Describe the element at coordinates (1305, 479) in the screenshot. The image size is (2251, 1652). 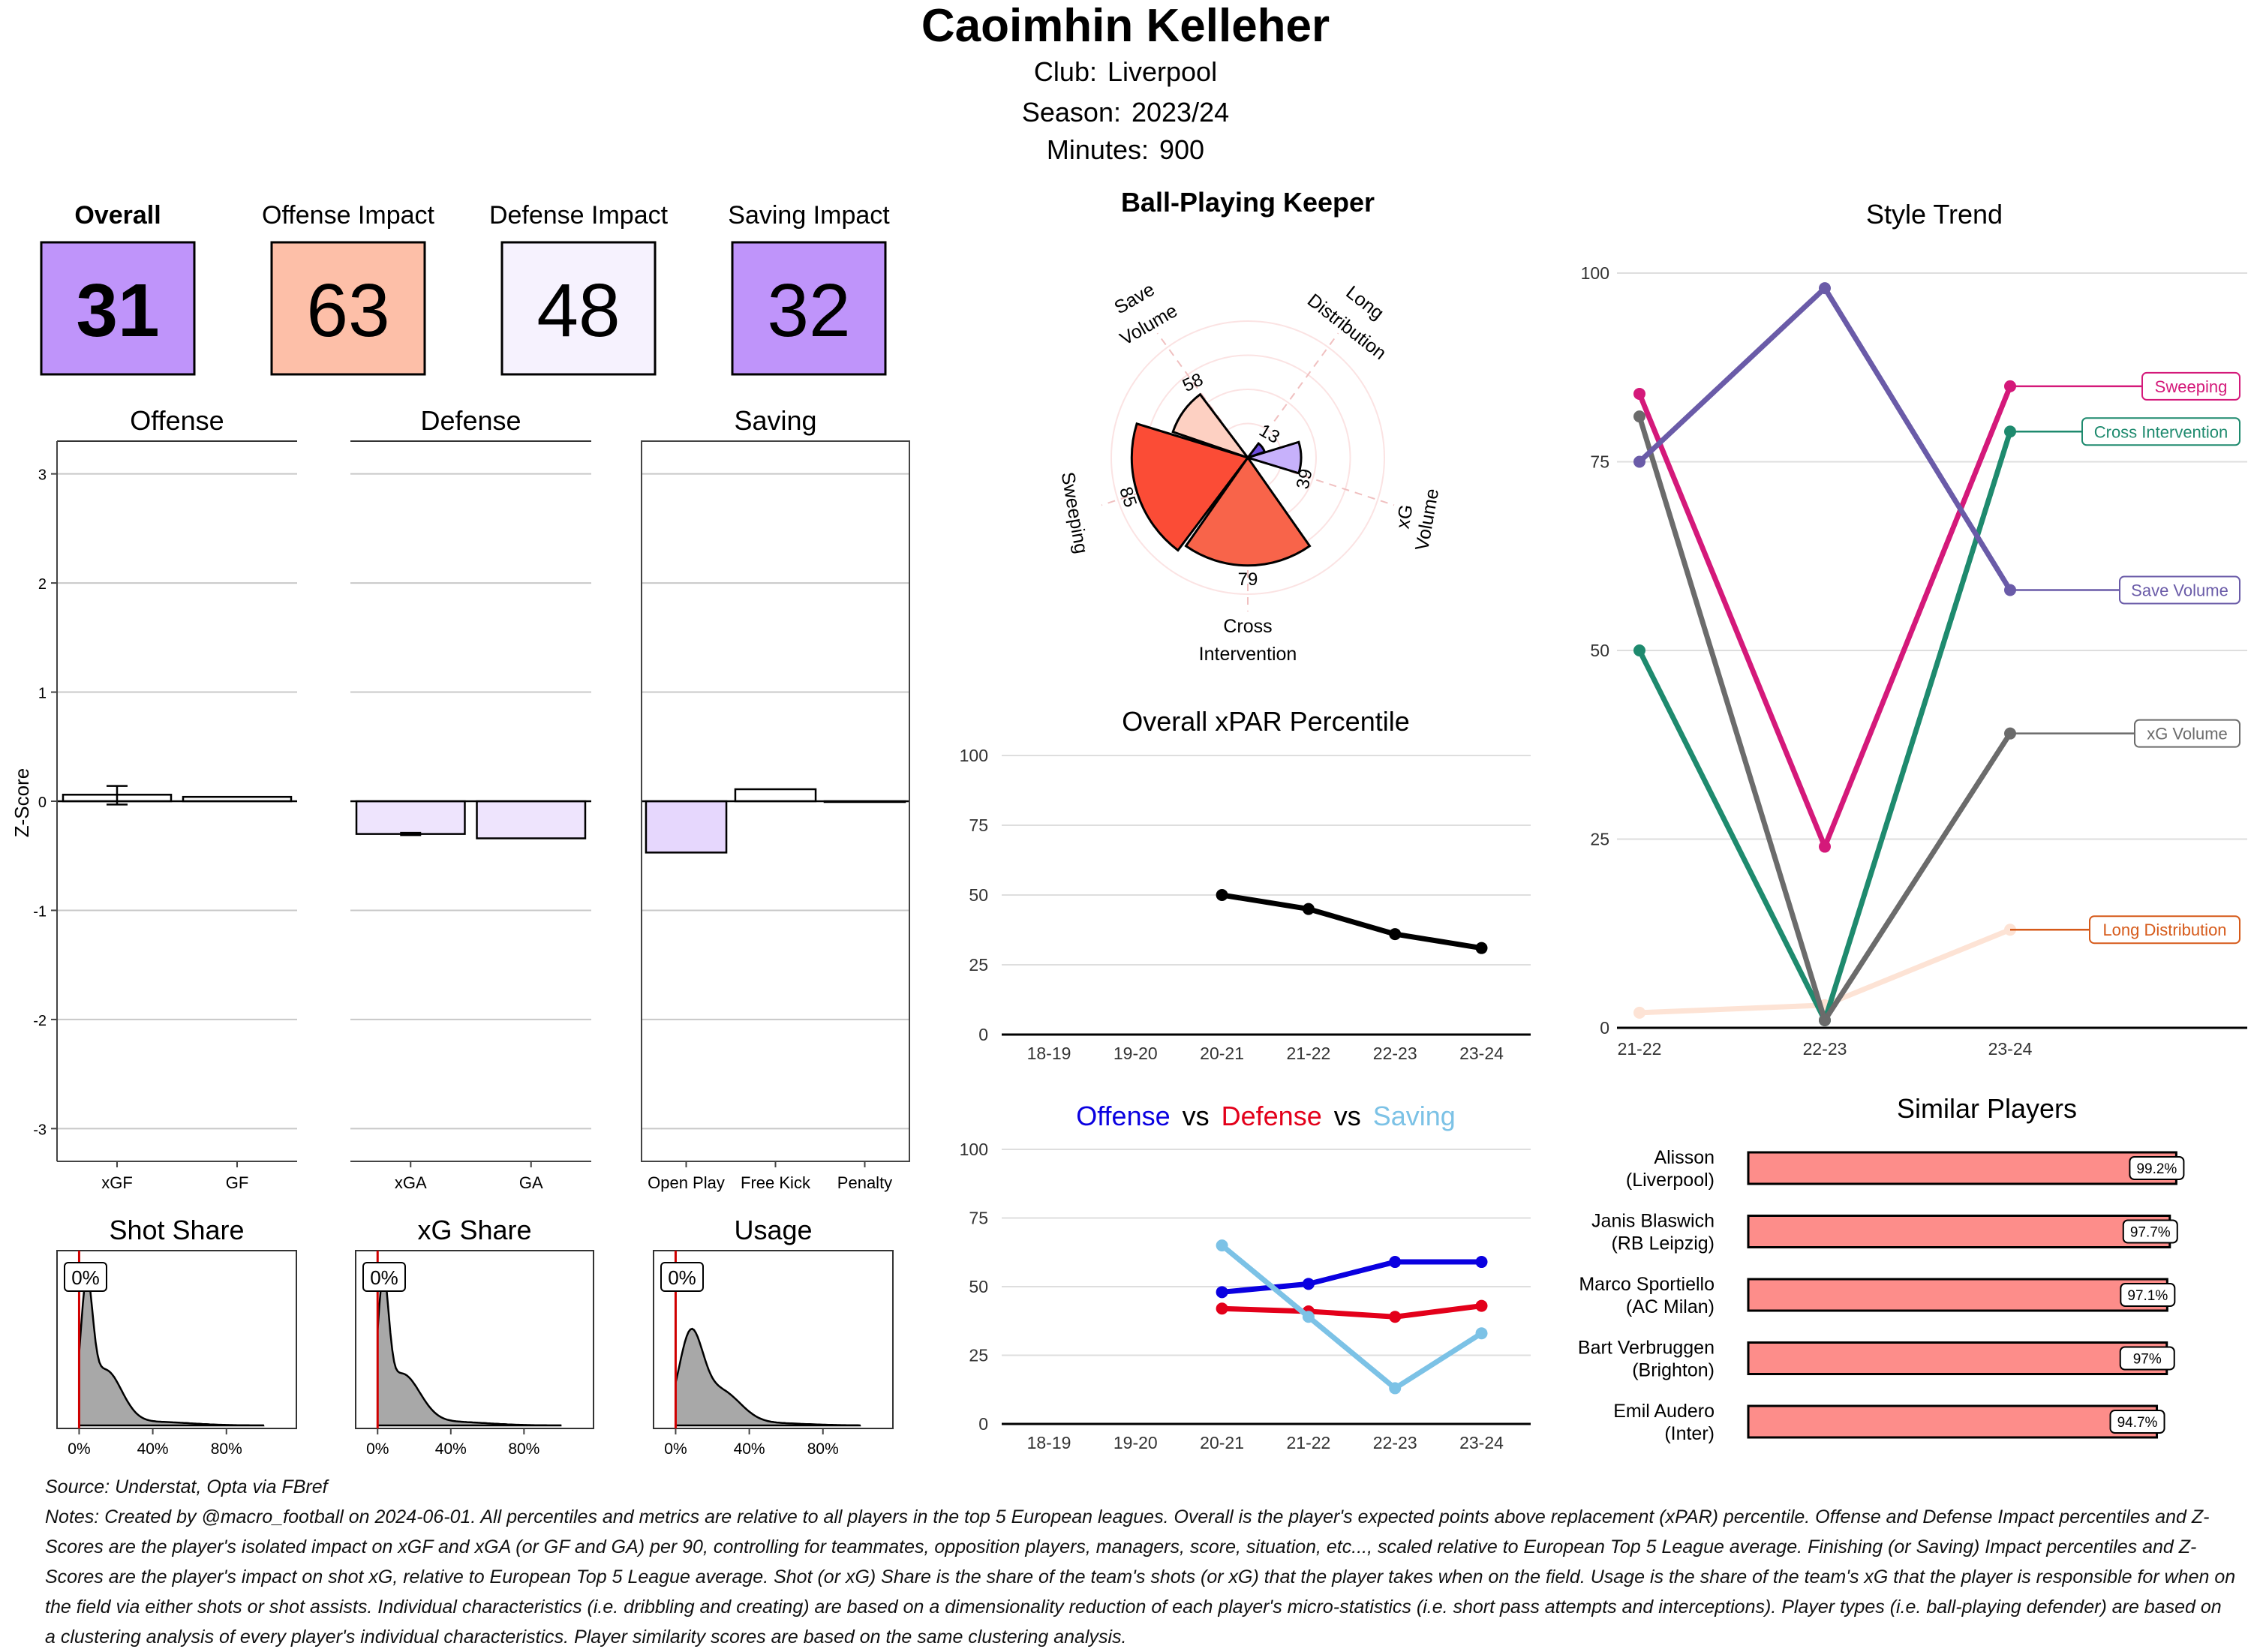
I see `radar-value: 39` at that location.